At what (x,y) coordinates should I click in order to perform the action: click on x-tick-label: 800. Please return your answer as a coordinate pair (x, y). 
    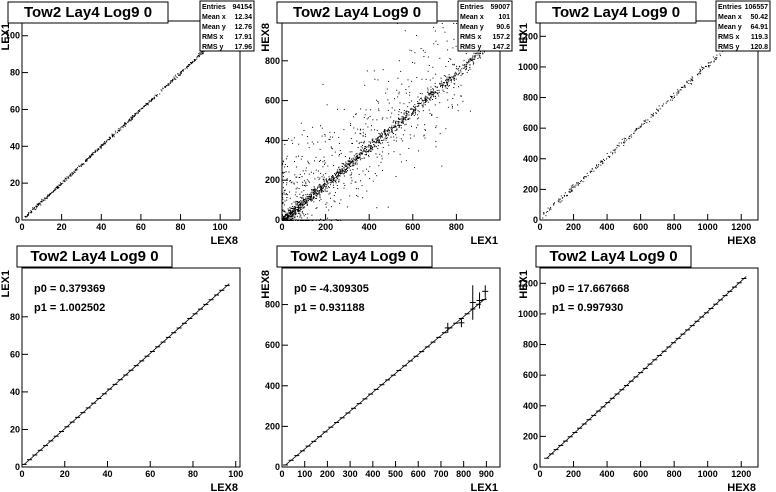
    Looking at the image, I should click on (456, 227).